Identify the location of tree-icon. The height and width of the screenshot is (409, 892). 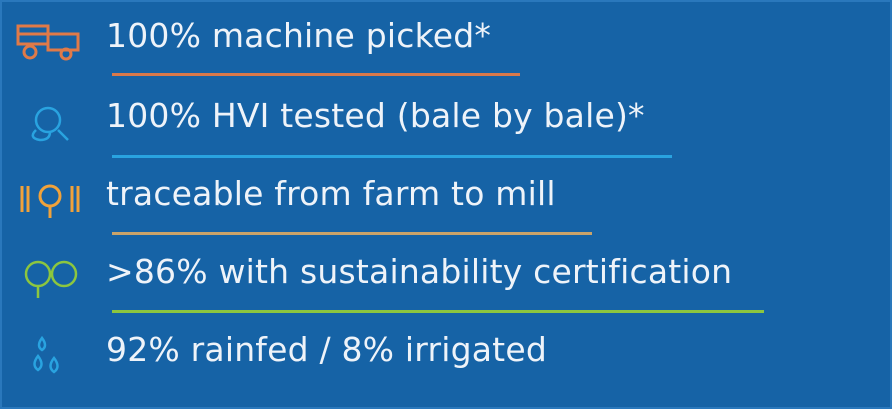
(51, 279).